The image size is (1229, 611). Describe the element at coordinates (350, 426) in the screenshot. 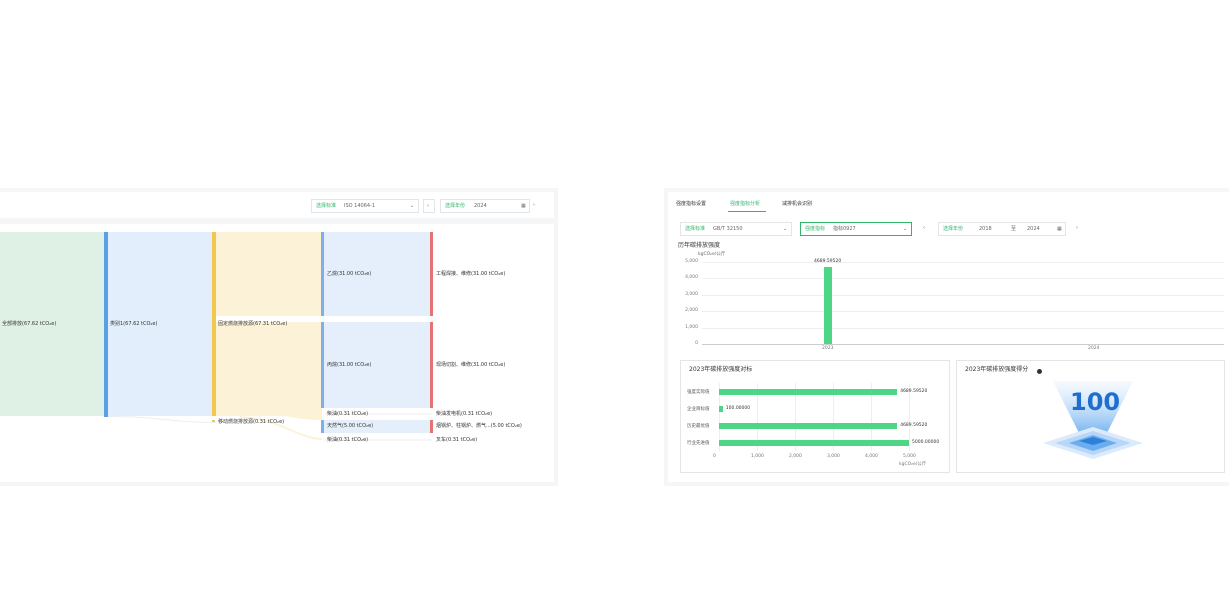

I see `sankey-node-label: 天然气(5.00 tCO₂e)` at that location.